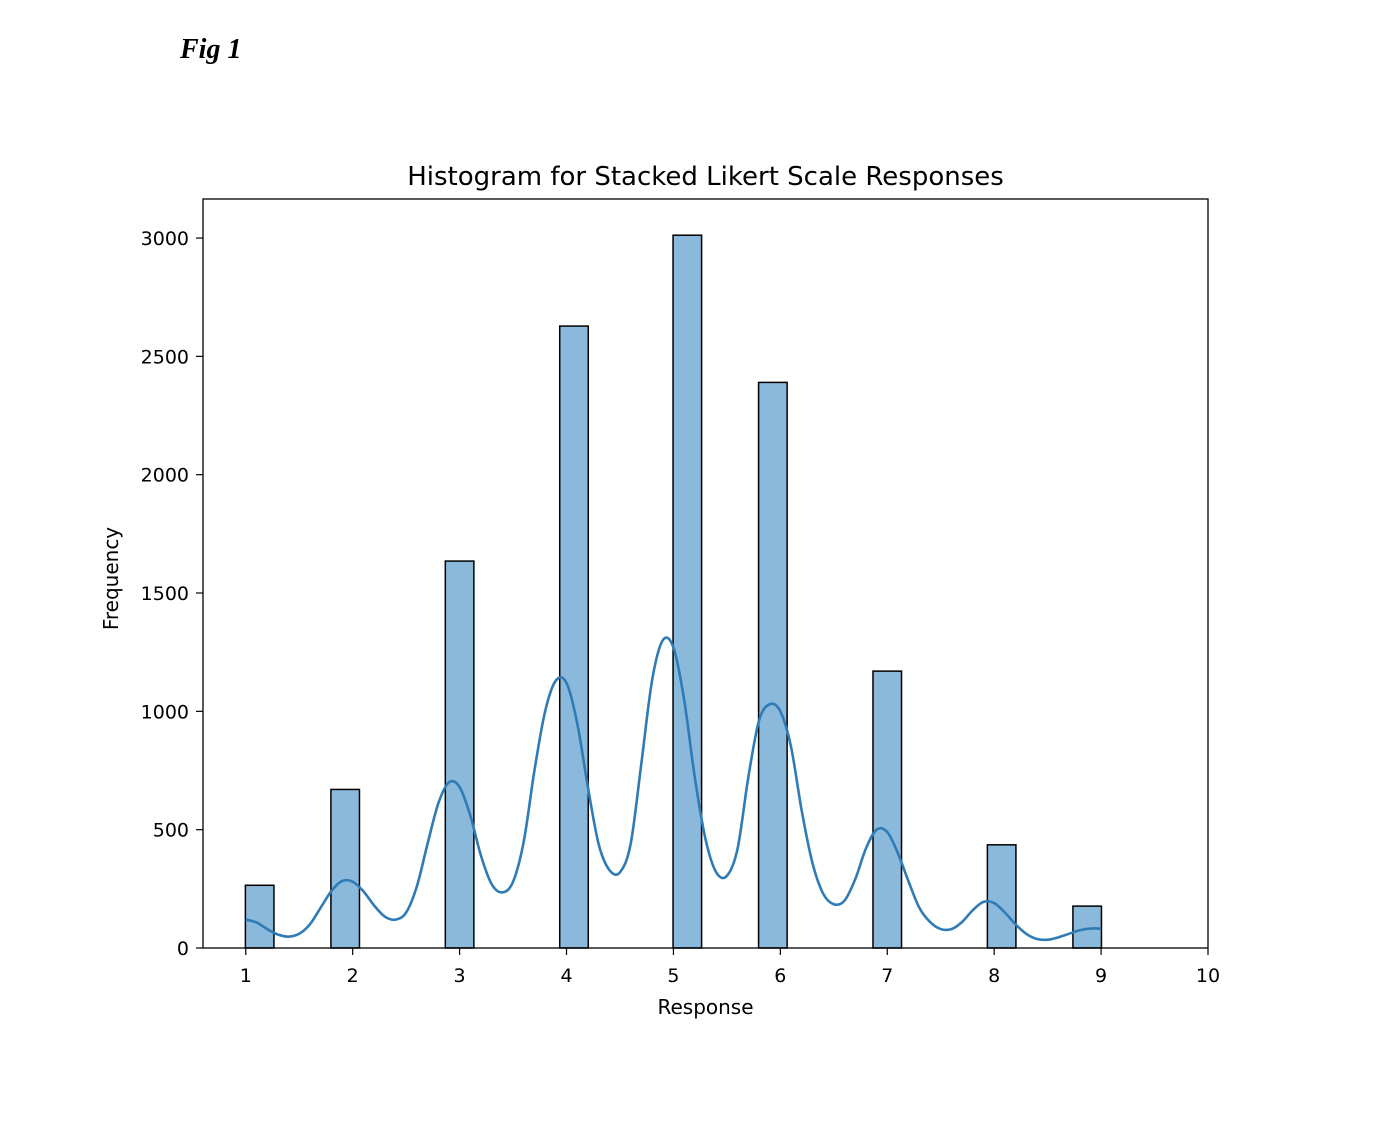 The width and height of the screenshot is (1374, 1142). Describe the element at coordinates (211, 49) in the screenshot. I see `figure-label: Fig 1` at that location.